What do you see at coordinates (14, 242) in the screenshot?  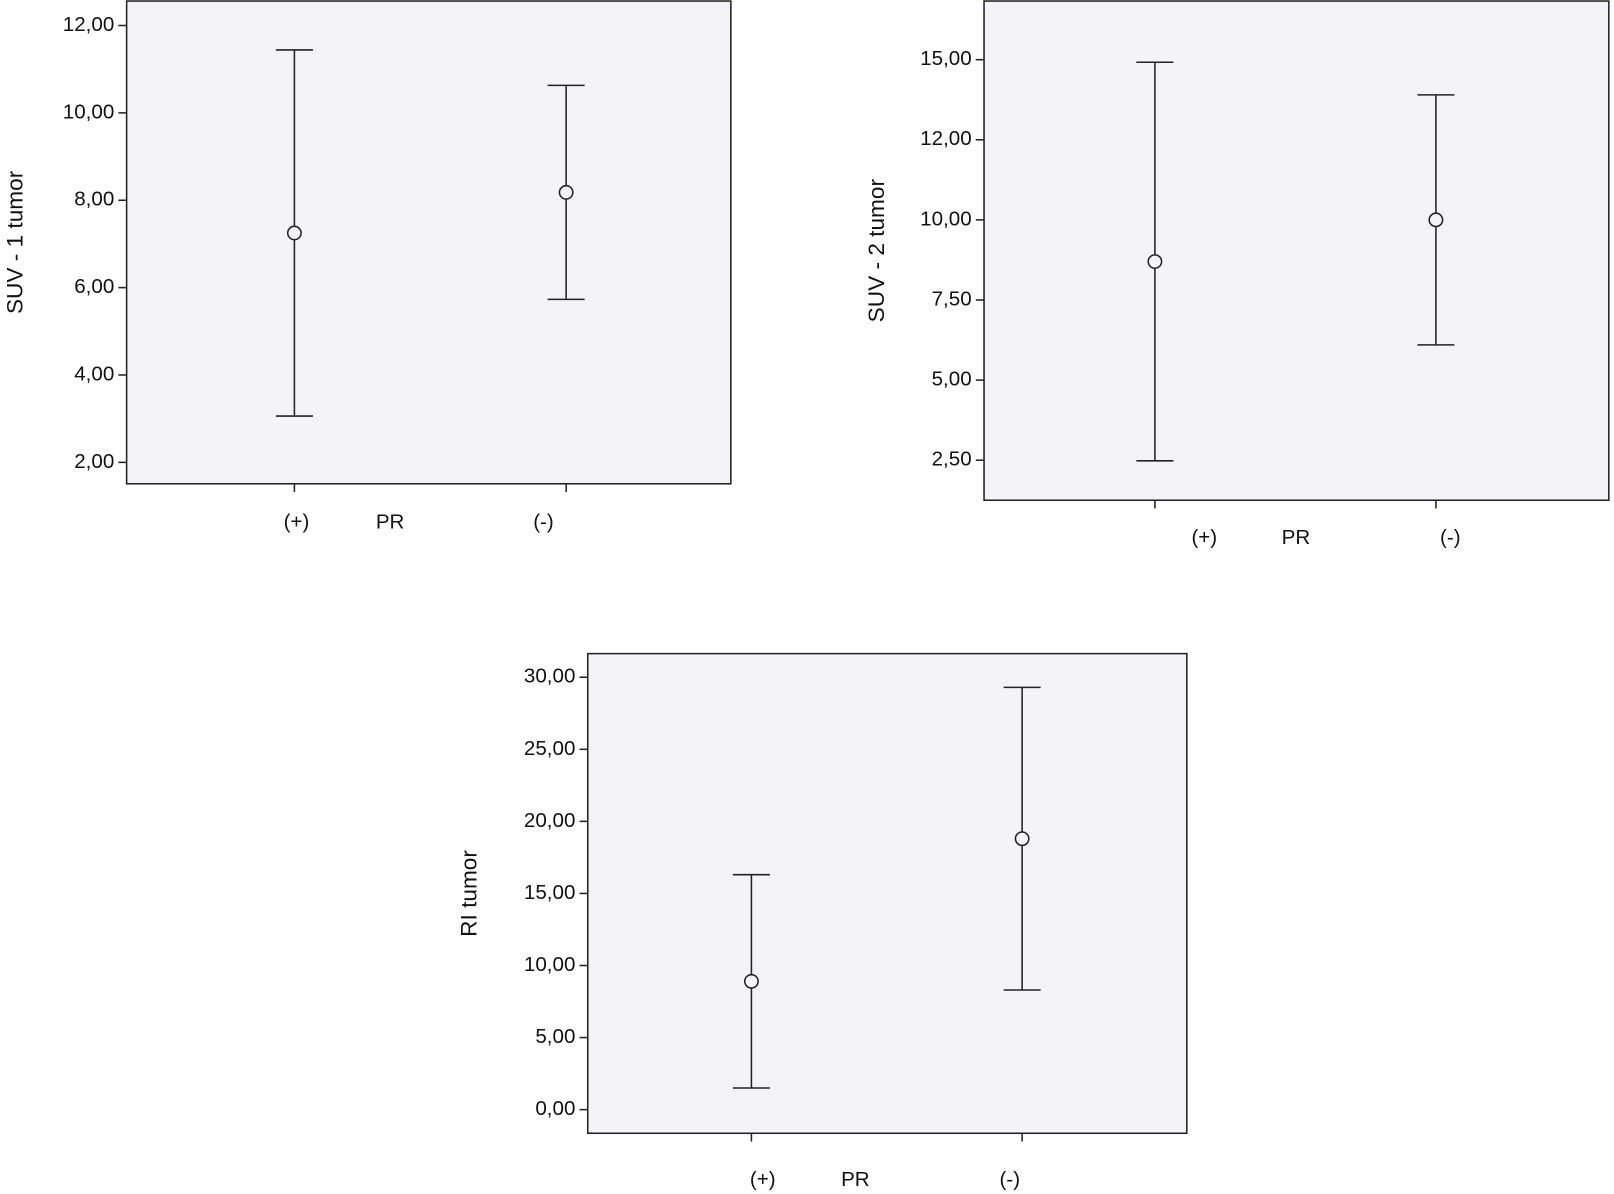 I see `y-axis-label: SUV - 1 tumor` at bounding box center [14, 242].